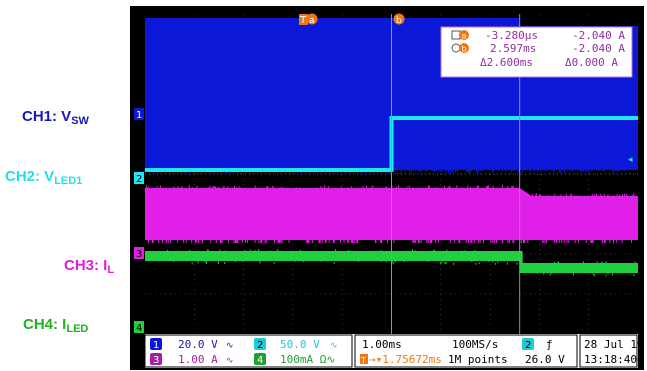  Describe the element at coordinates (55, 117) in the screenshot. I see `ch1-side-label: CH1: VSW` at that location.